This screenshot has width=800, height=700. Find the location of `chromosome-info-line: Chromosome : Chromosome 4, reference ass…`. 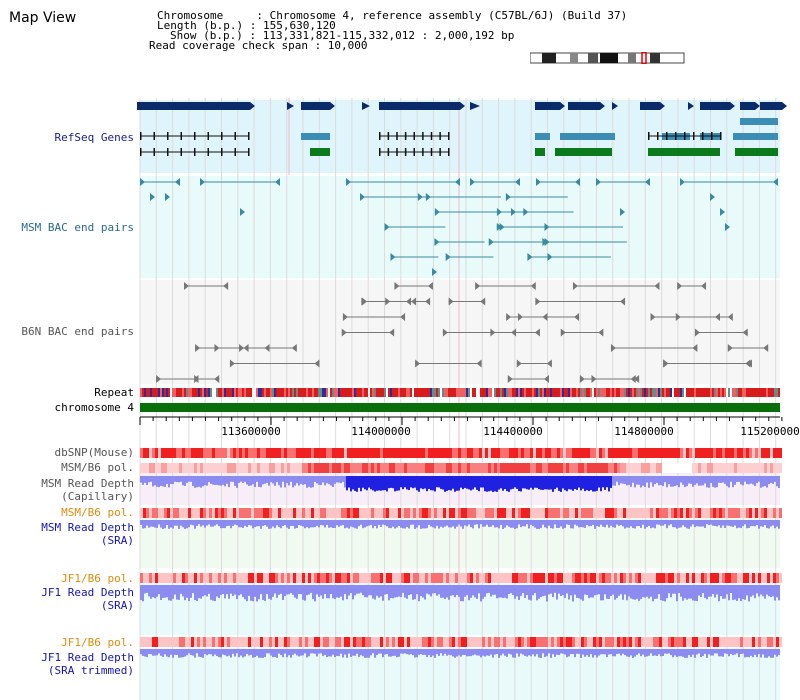

chromosome-info-line: Chromosome : Chromosome 4, reference ass… is located at coordinates (392, 15).